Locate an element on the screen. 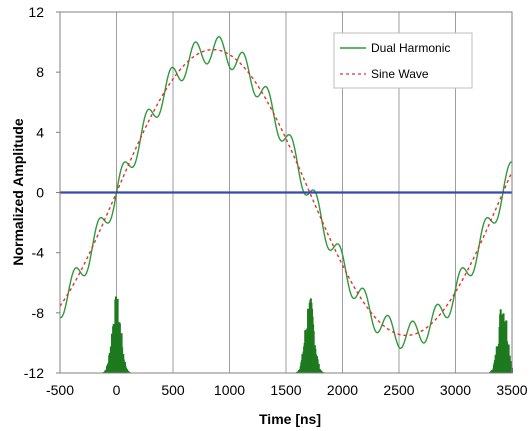 The image size is (530, 431). y-tick-label: 0 is located at coordinates (40, 193).